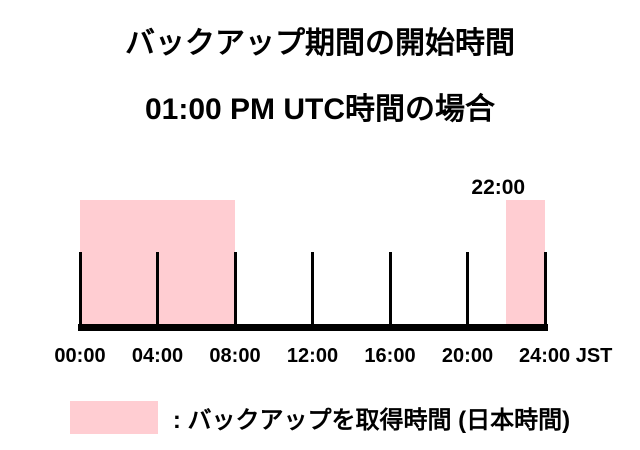  What do you see at coordinates (467, 356) in the screenshot?
I see `axis-tick-label: 20:00` at bounding box center [467, 356].